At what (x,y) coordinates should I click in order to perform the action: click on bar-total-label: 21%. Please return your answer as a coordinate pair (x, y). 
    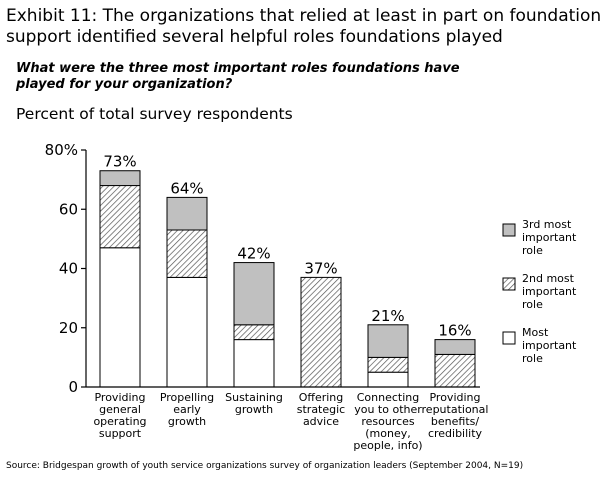
    Looking at the image, I should click on (387, 316).